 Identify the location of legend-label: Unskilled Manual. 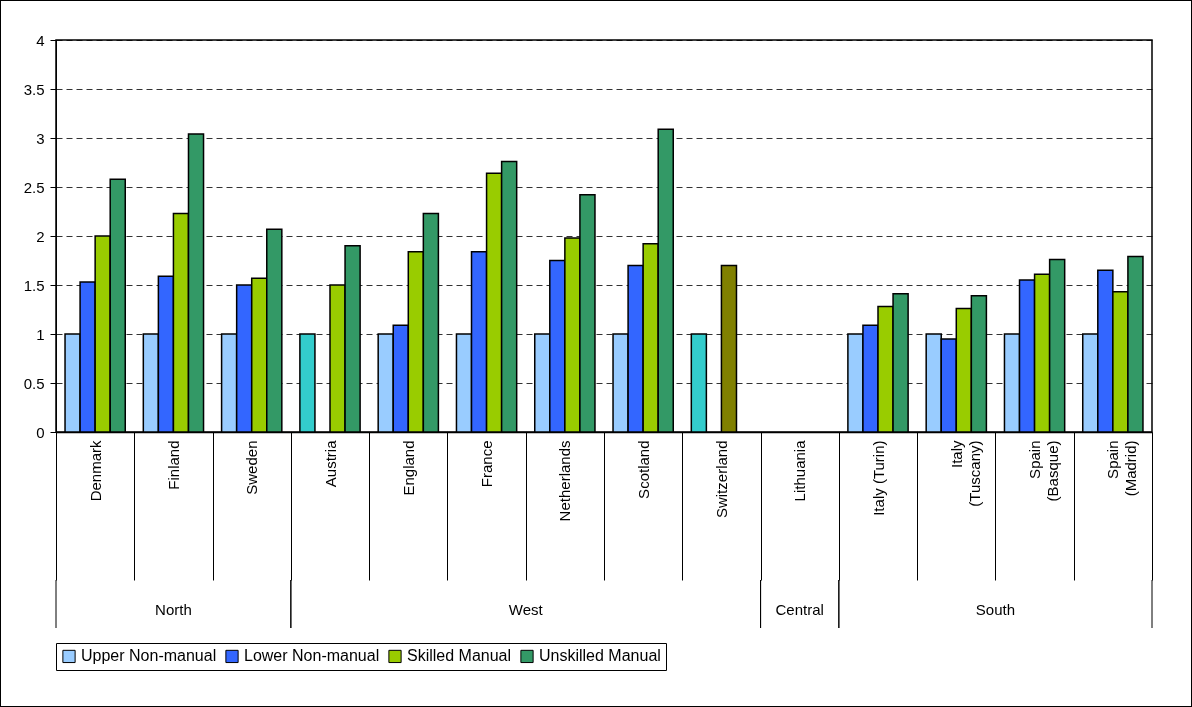
(600, 656).